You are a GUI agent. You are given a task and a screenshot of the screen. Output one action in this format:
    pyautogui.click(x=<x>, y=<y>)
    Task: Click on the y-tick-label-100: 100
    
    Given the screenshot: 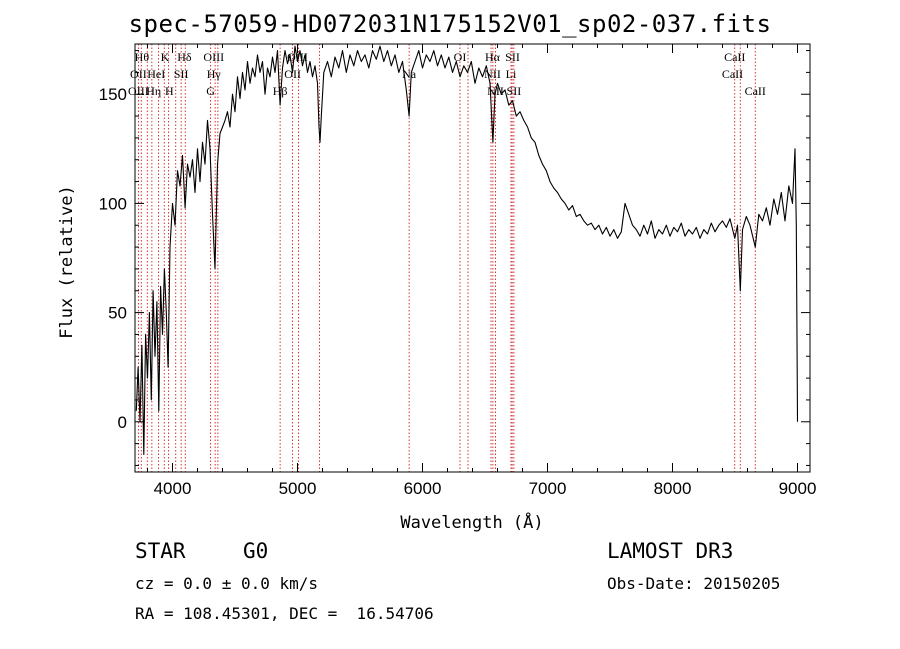 What is the action you would take?
    pyautogui.click(x=113, y=203)
    